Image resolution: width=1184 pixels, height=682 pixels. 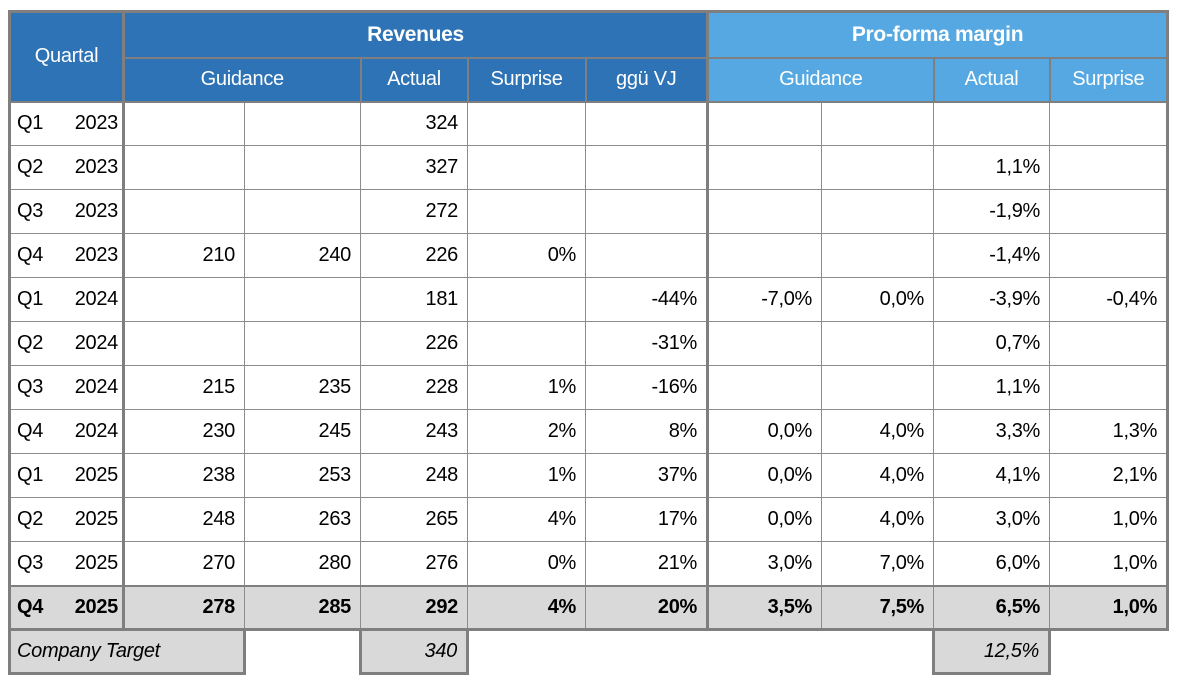 I want to click on table-footer: Company Target 340 12,5%, so click(x=588, y=651).